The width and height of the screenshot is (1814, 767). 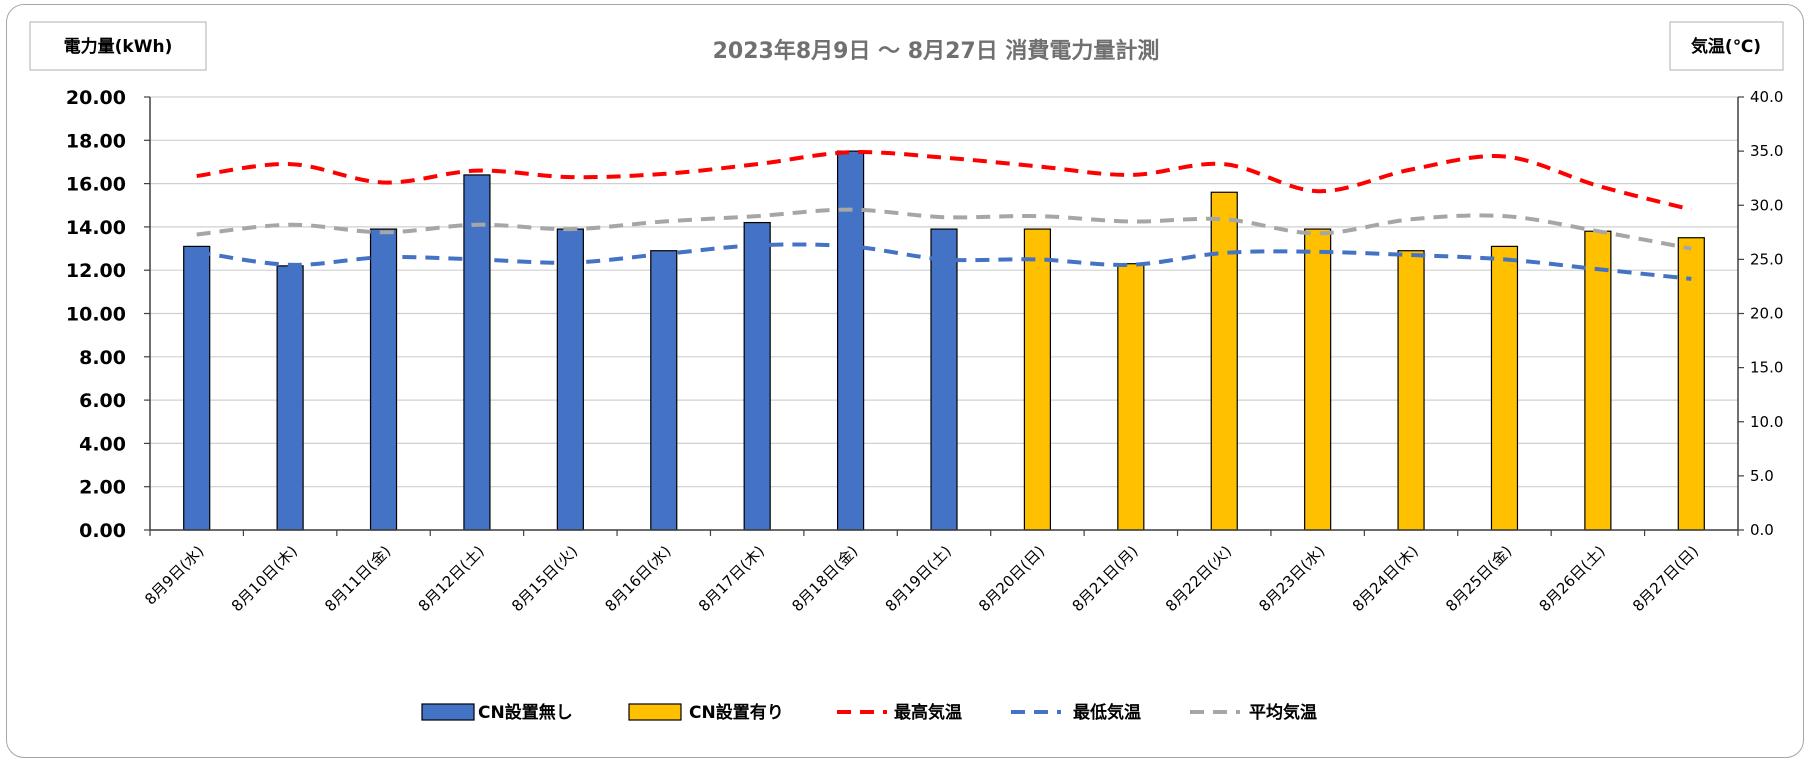 What do you see at coordinates (638, 578) in the screenshot?
I see `x-tick-label: 8月16日(水)` at bounding box center [638, 578].